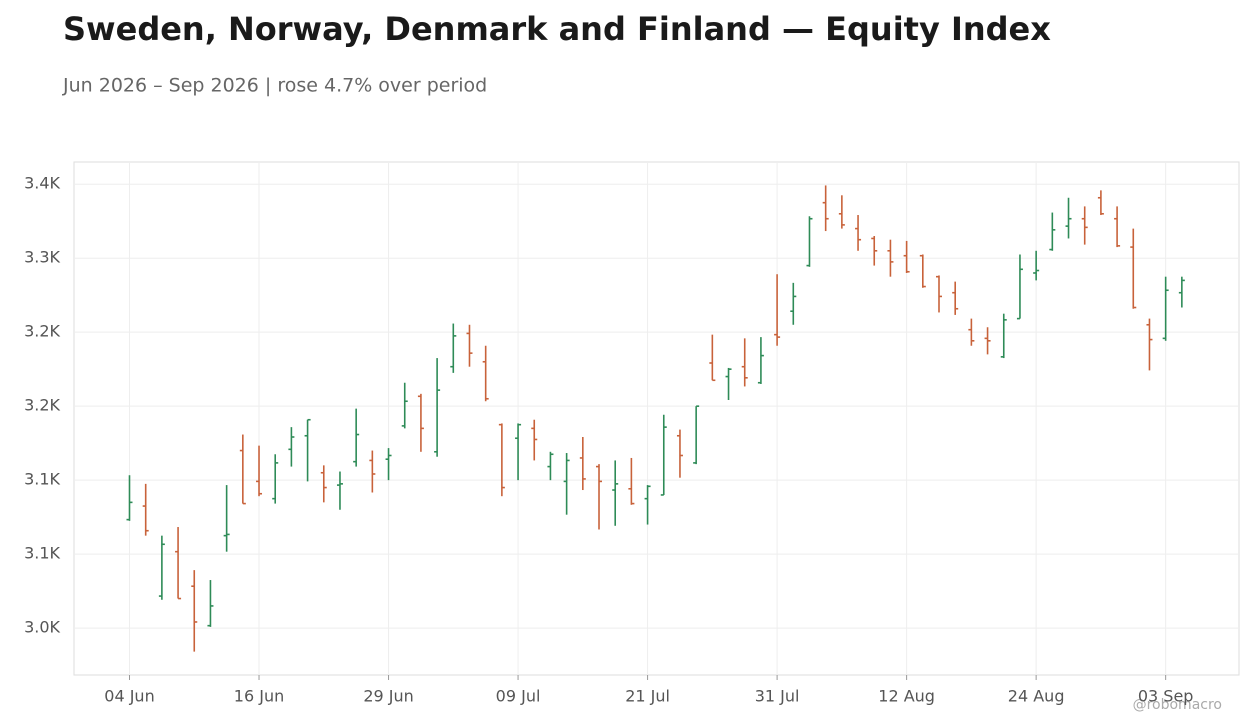 The width and height of the screenshot is (1260, 728). What do you see at coordinates (388, 696) in the screenshot?
I see `x-tick-label: 29 Jun` at bounding box center [388, 696].